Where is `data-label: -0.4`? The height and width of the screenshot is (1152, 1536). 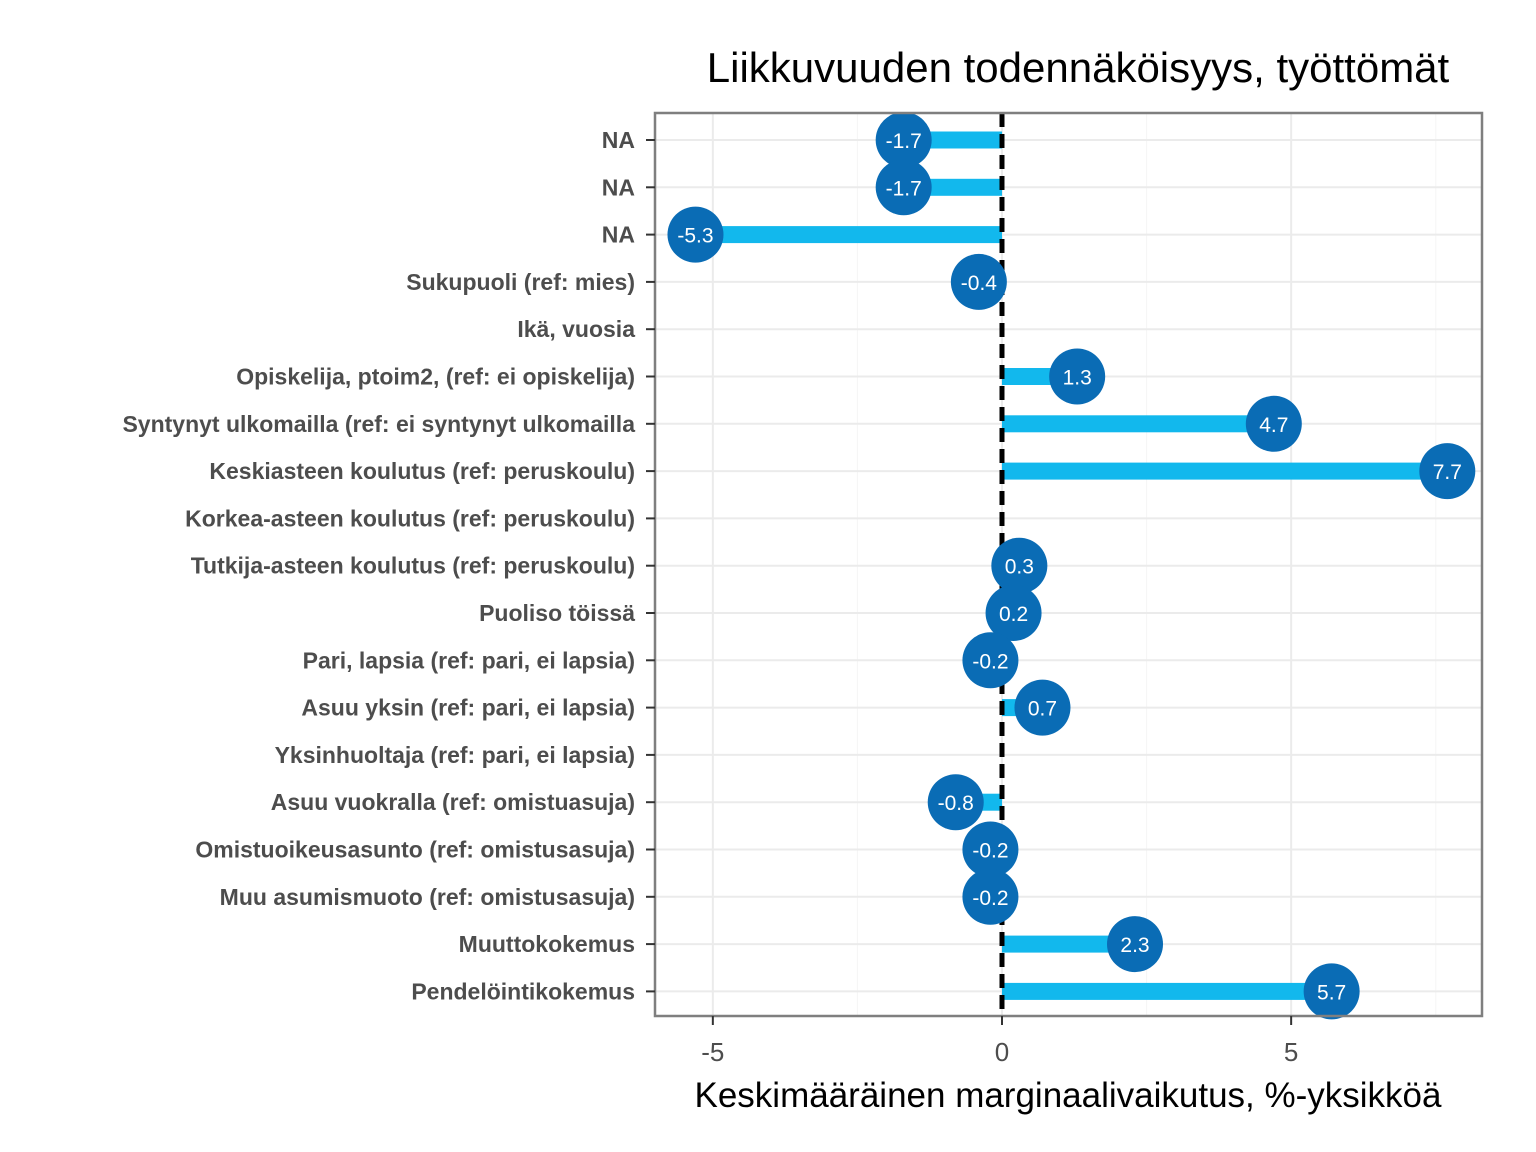 data-label: -0.4 is located at coordinates (979, 283).